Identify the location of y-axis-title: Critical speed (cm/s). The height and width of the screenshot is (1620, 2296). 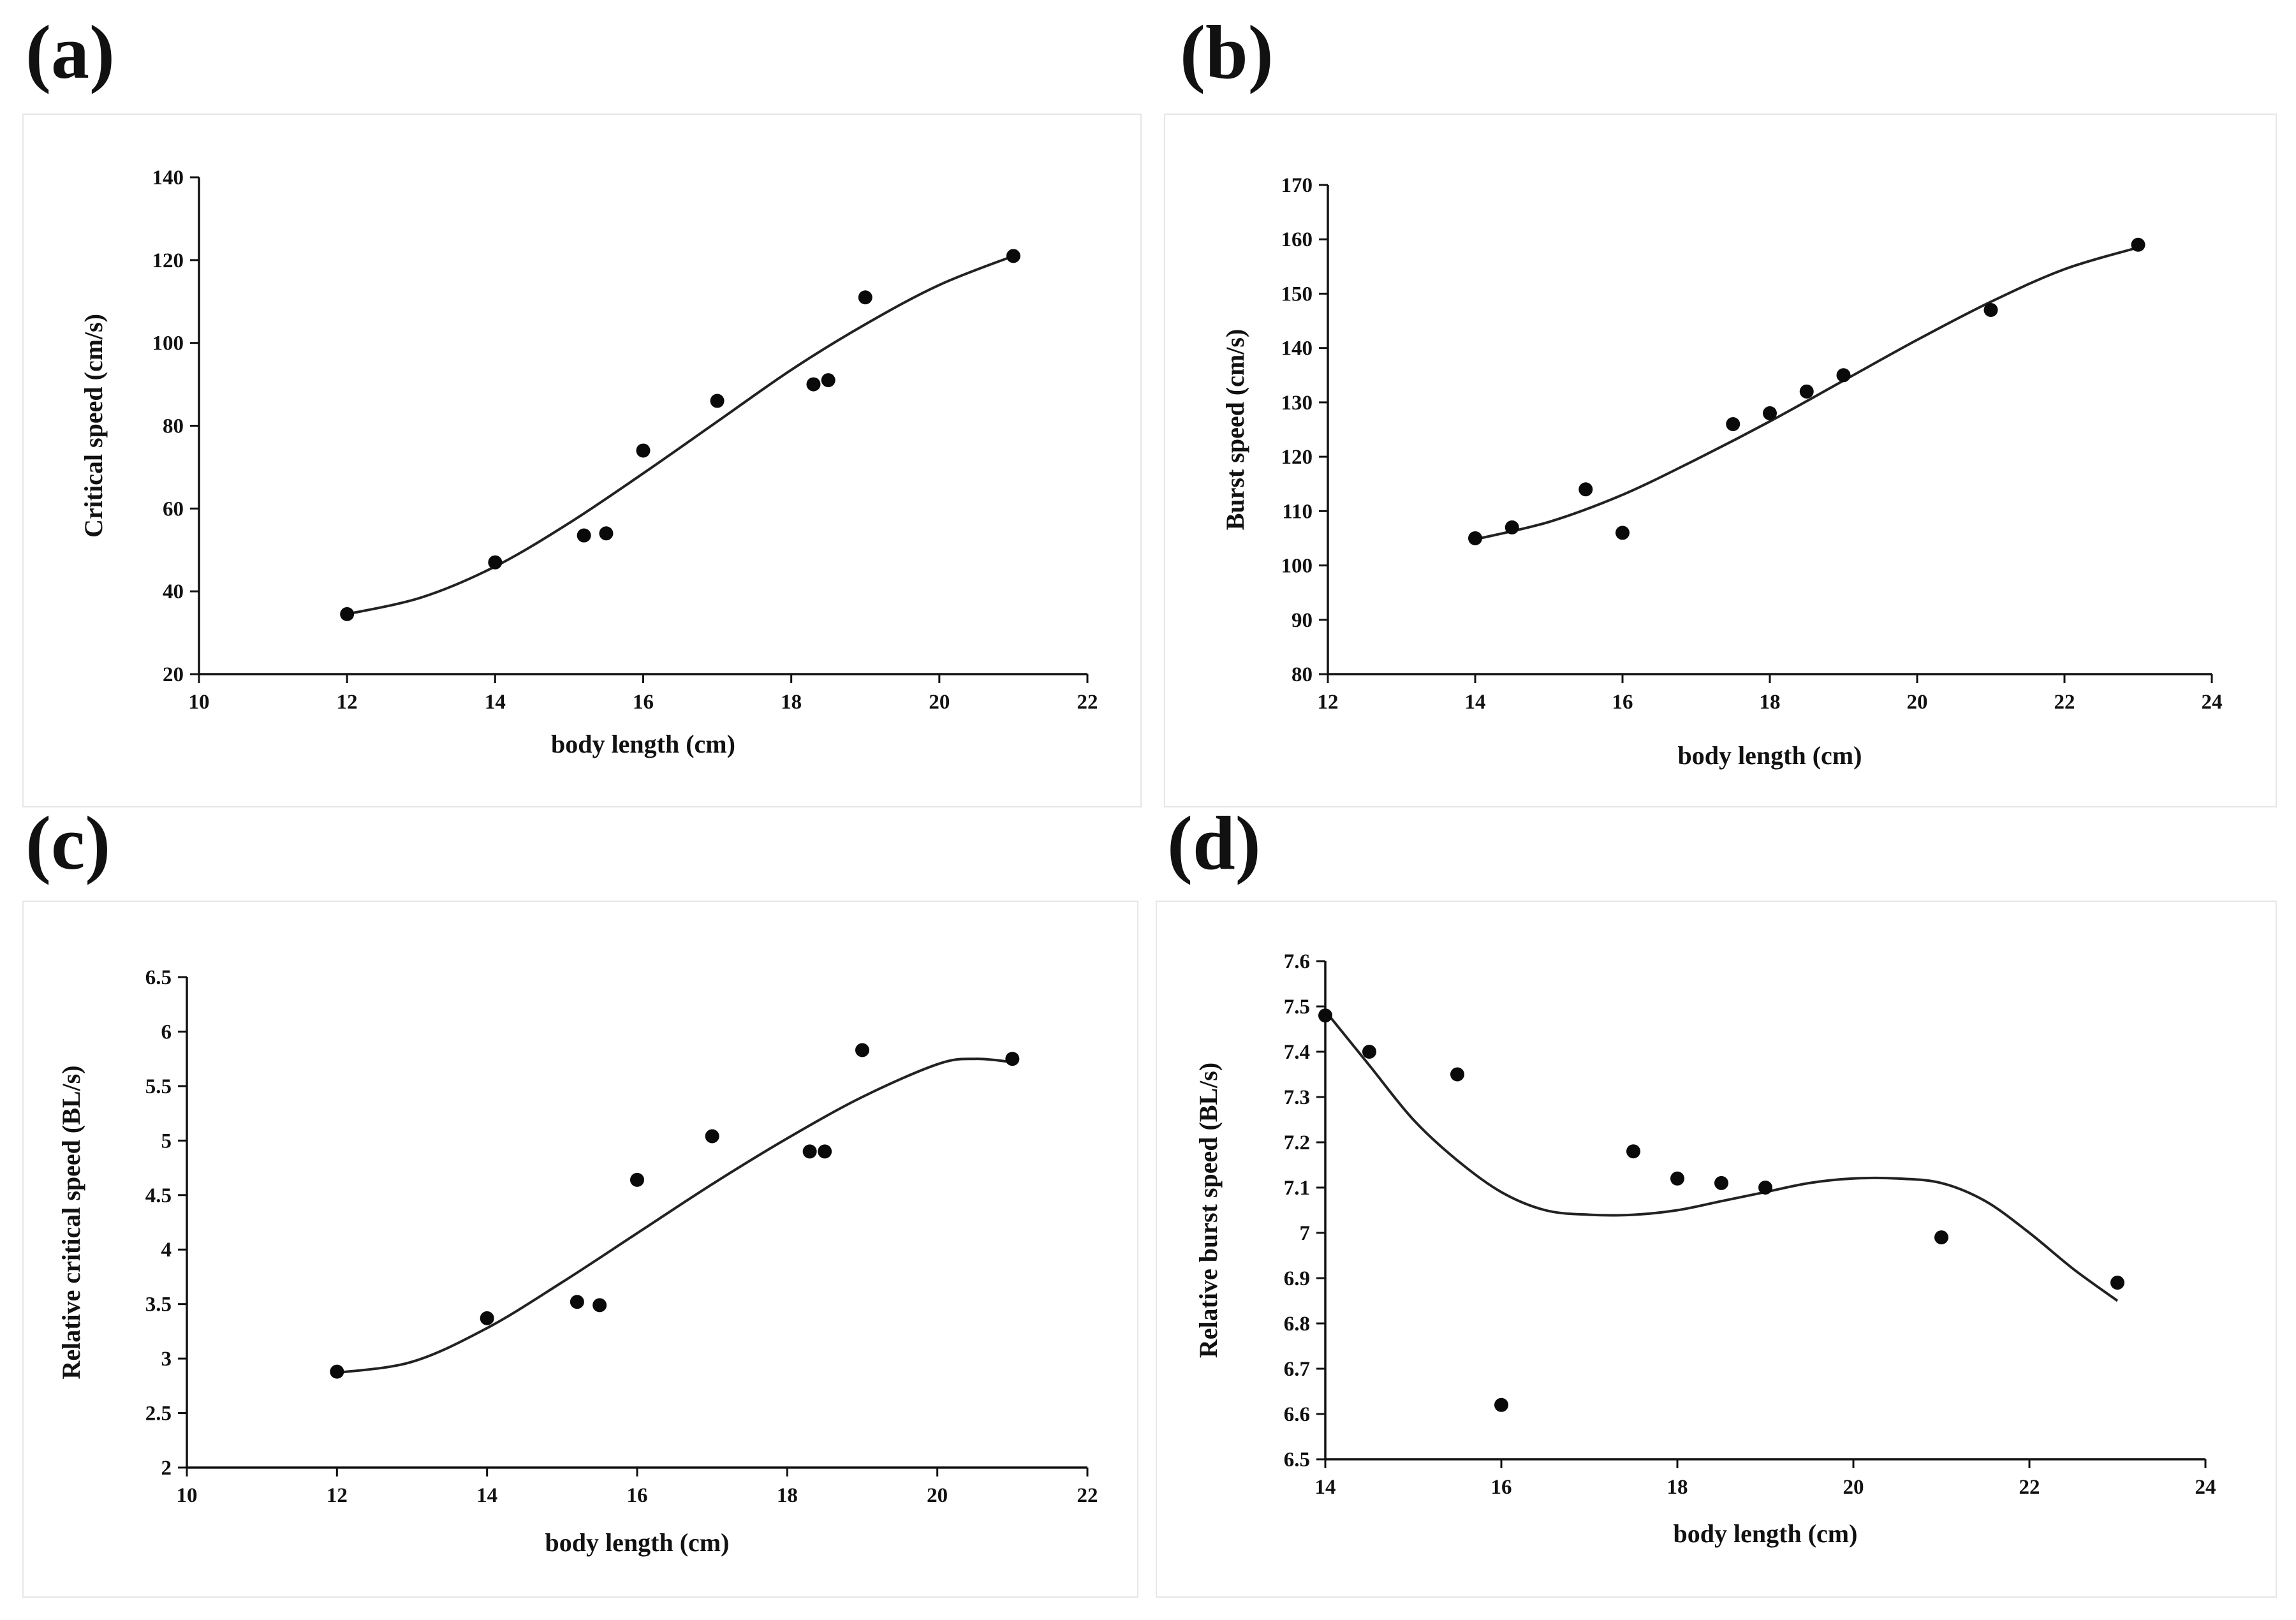
(93, 426).